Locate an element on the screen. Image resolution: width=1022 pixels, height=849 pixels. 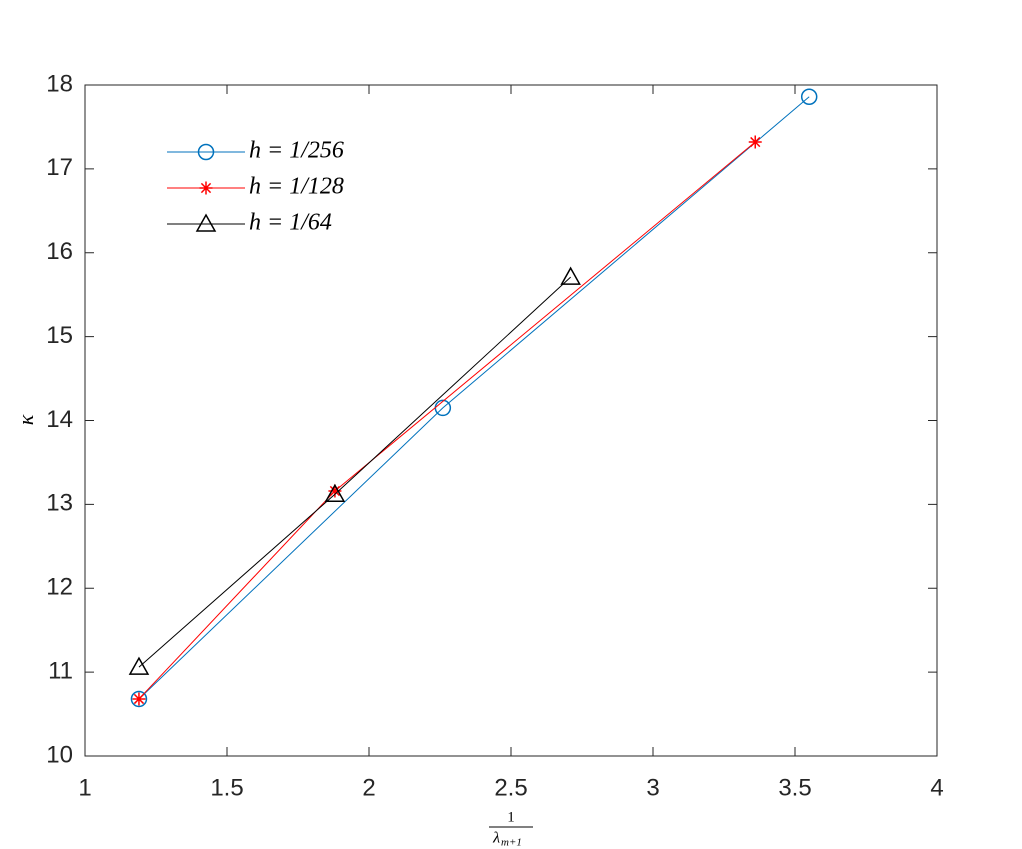
y-tick-label: 17 is located at coordinates (59, 167).